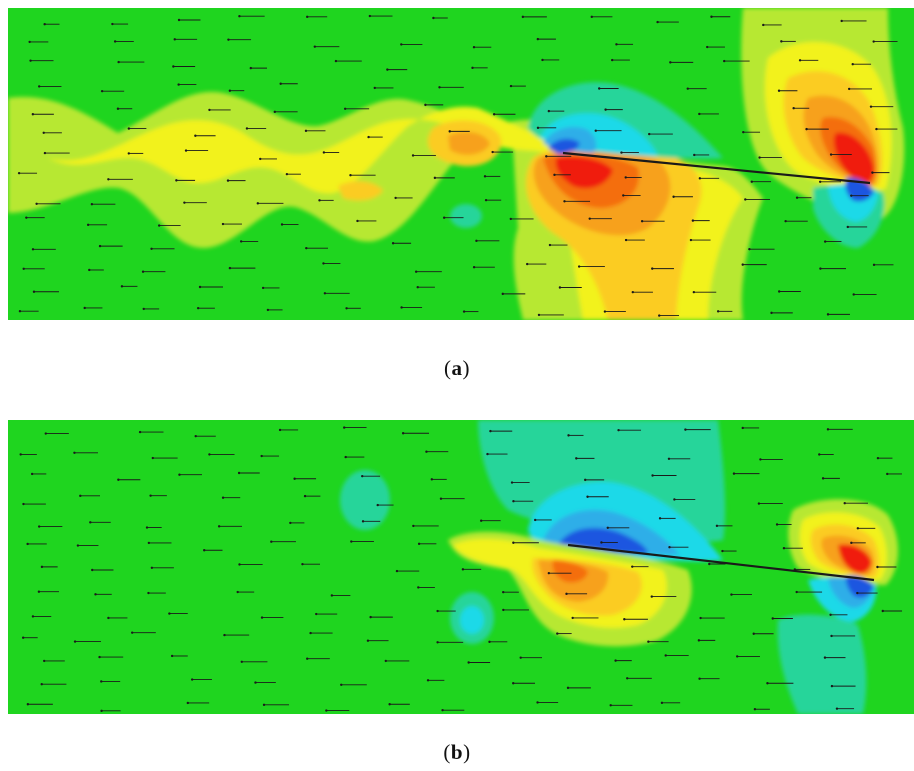  Describe the element at coordinates (584, 172) in the screenshot. I see `positive-region-red` at that location.